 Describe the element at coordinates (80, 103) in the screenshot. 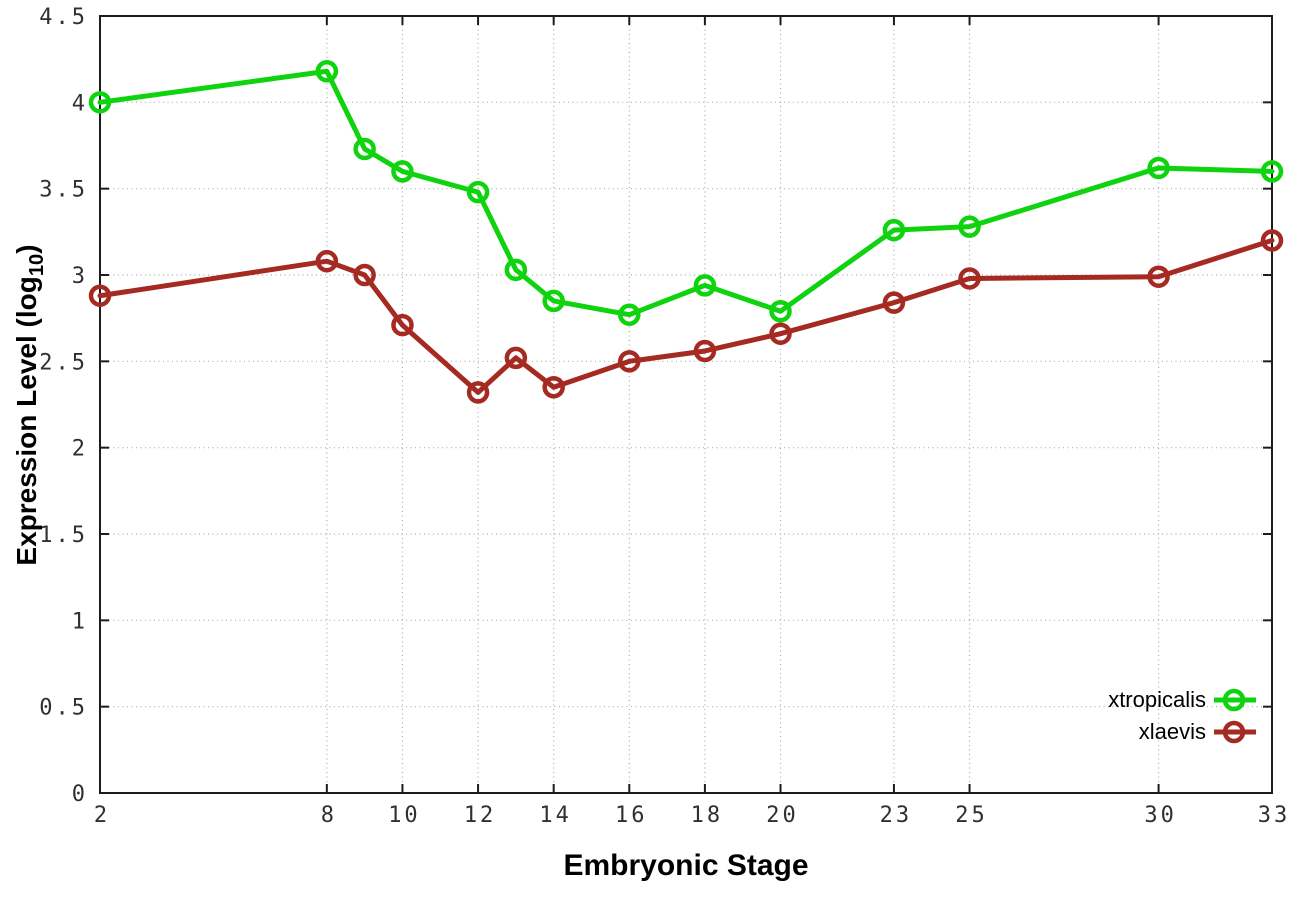

I see `y-tick-label: 4` at that location.